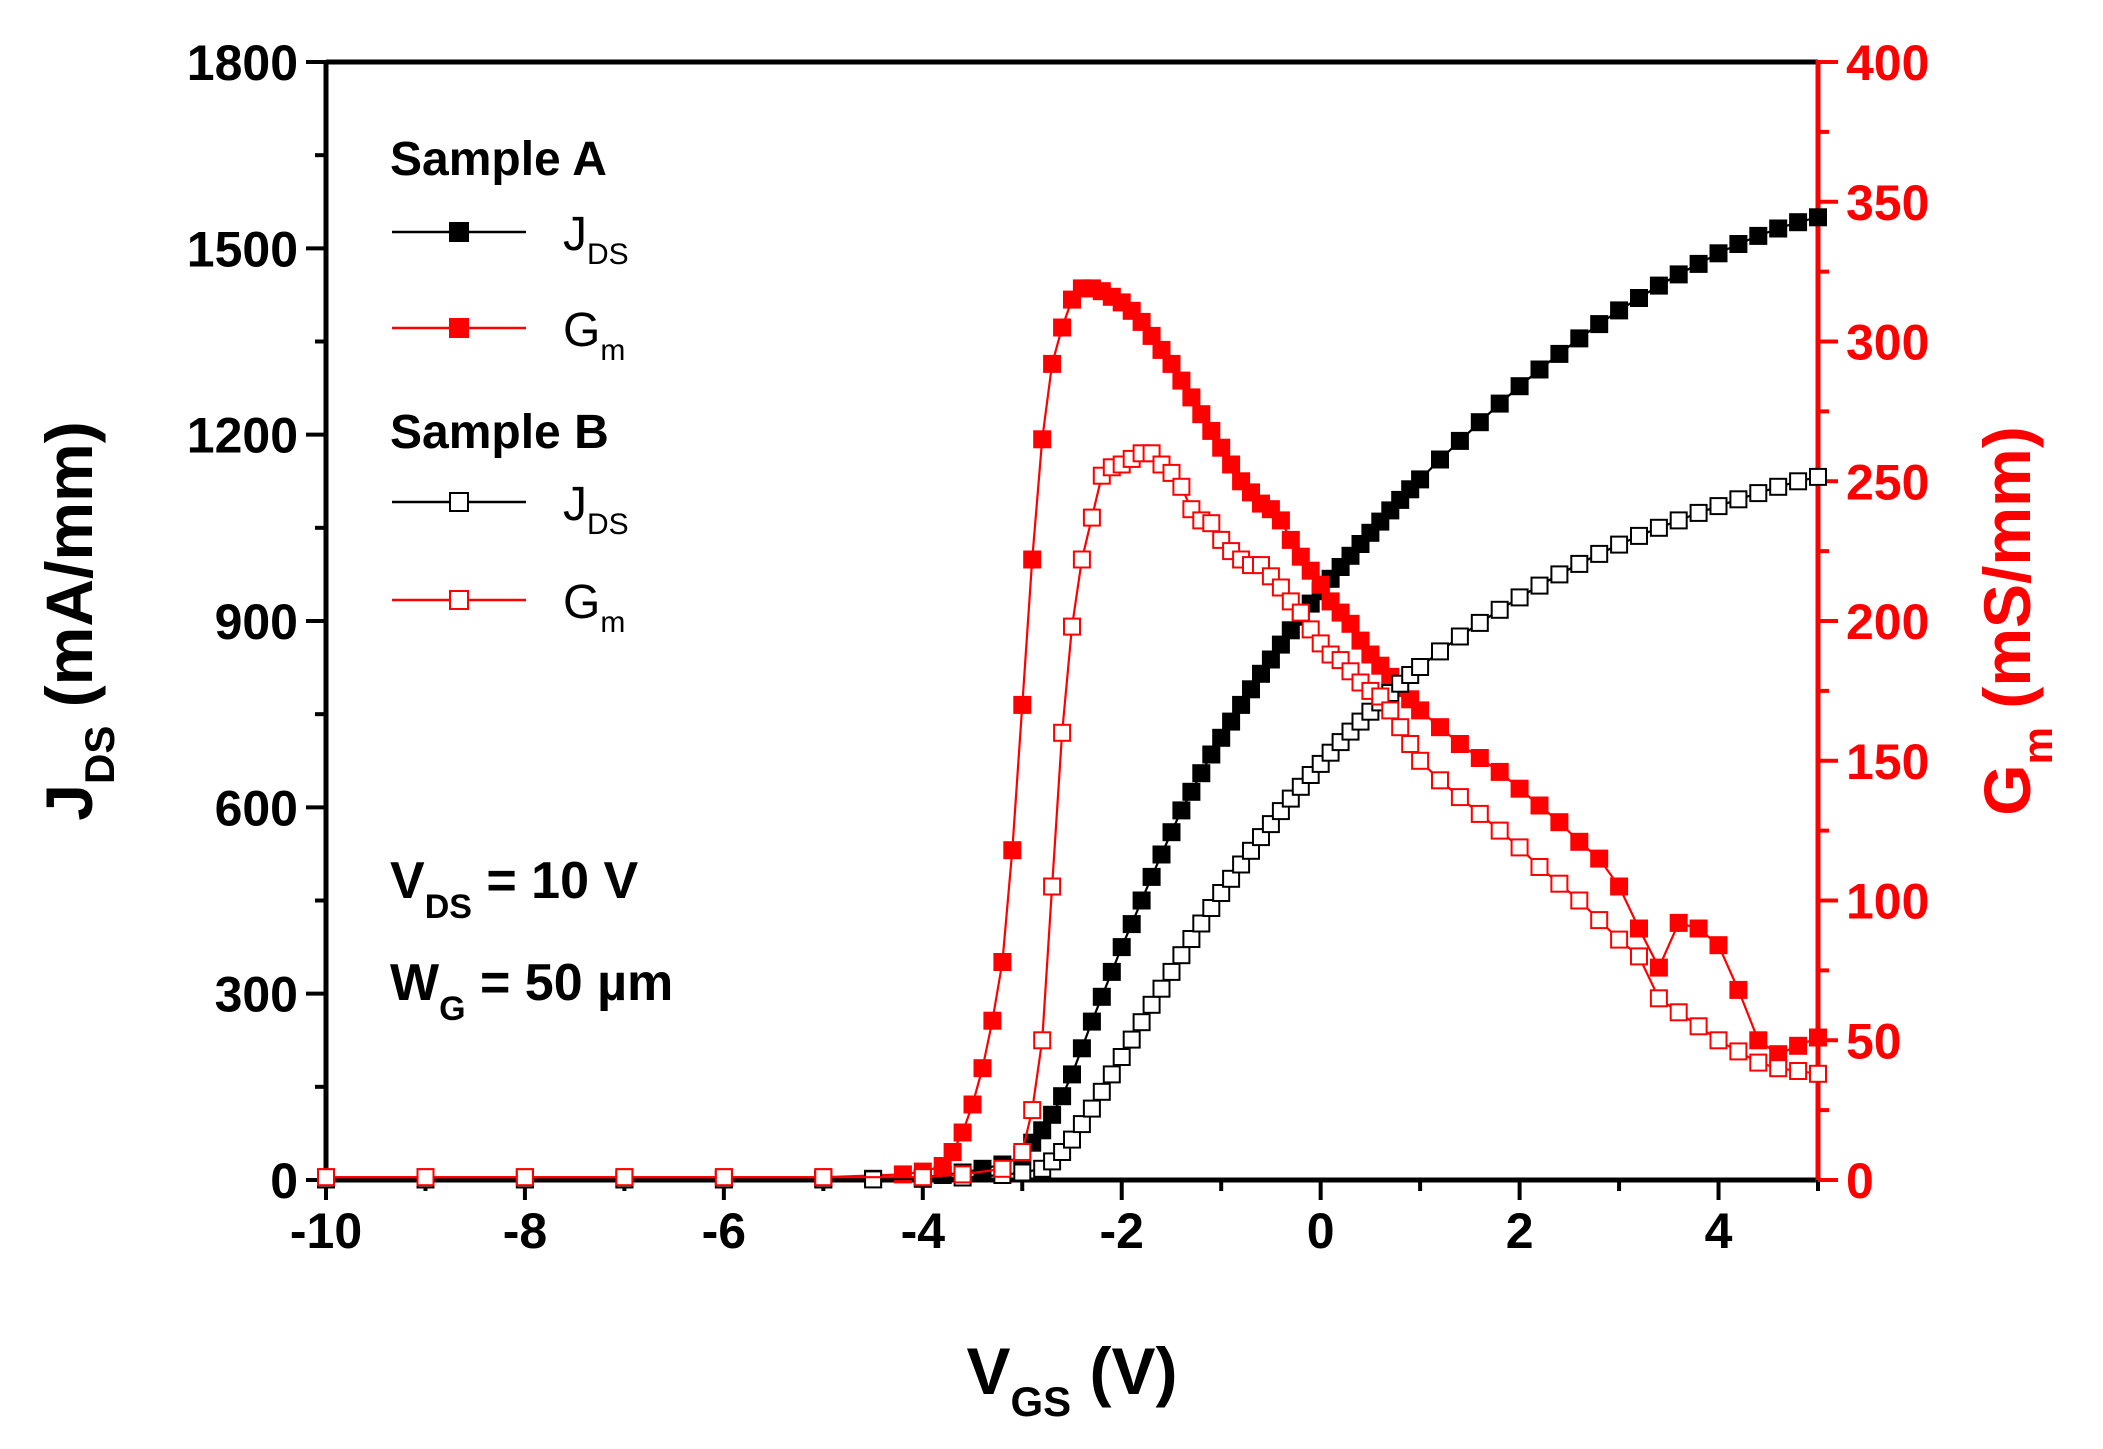 This screenshot has height=1449, width=2103. Describe the element at coordinates (594, 335) in the screenshot. I see `legend-label-a-gm: Gm` at that location.